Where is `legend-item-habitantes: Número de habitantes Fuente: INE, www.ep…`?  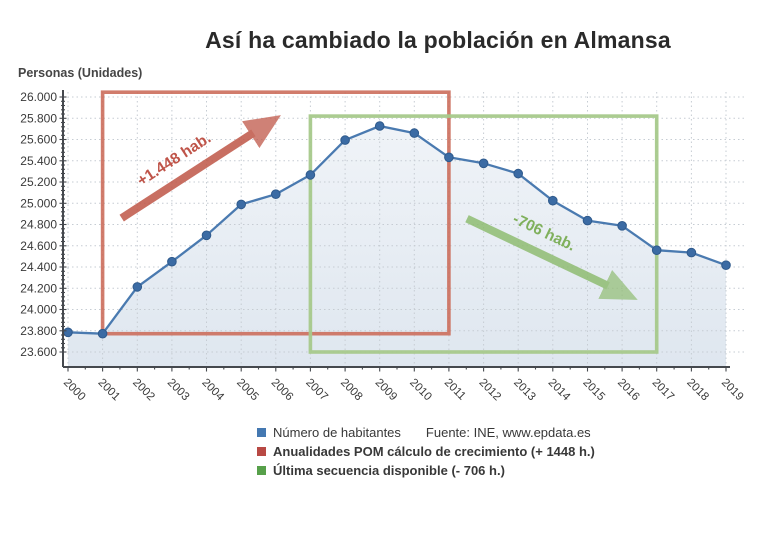 legend-item-habitantes: Número de habitantes Fuente: INE, www.ep… is located at coordinates (426, 432).